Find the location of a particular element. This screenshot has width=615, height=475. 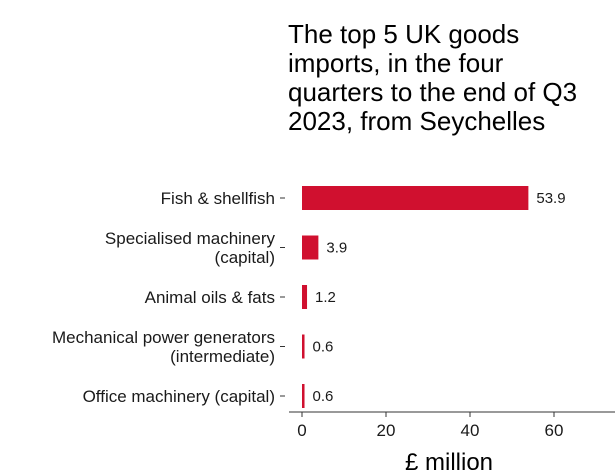

x-axis-label: £ million is located at coordinates (449, 462).